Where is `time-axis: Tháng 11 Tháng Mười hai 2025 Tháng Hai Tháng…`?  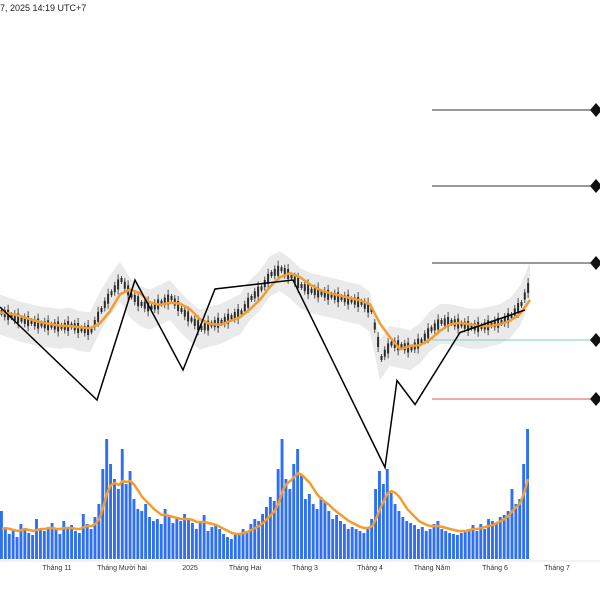 time-axis: Tháng 11 Tháng Mười hai 2025 Tháng Hai Tháng… is located at coordinates (305, 568).